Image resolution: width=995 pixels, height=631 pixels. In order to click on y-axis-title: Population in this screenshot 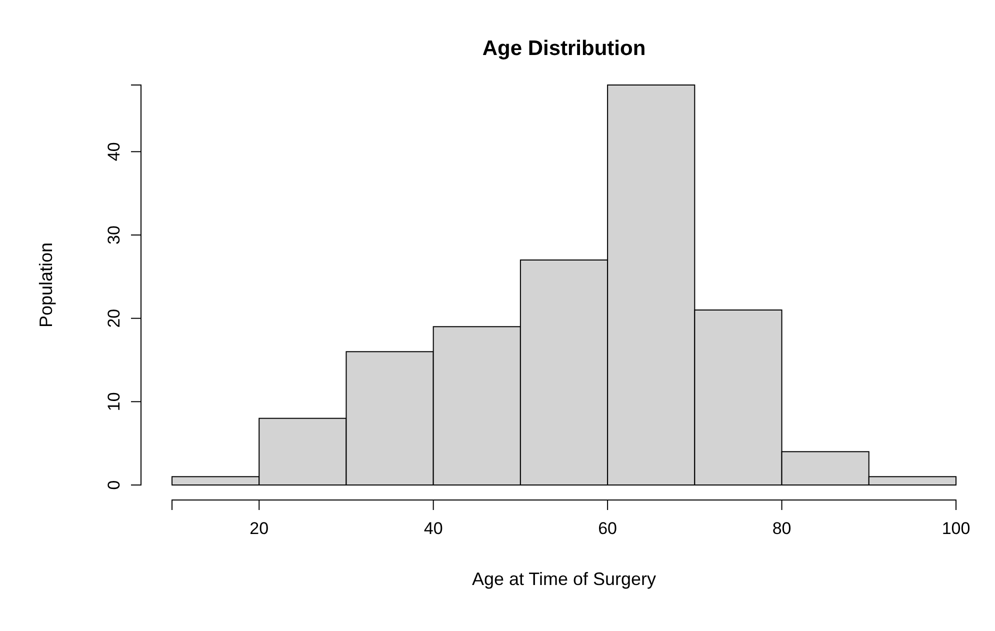, I will do `click(46, 285)`.